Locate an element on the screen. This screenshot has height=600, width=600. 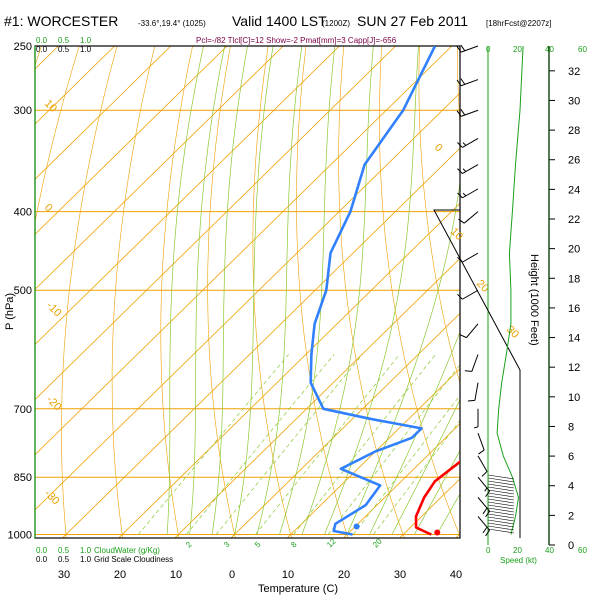
speed-top-1: 20 is located at coordinates (517, 49).